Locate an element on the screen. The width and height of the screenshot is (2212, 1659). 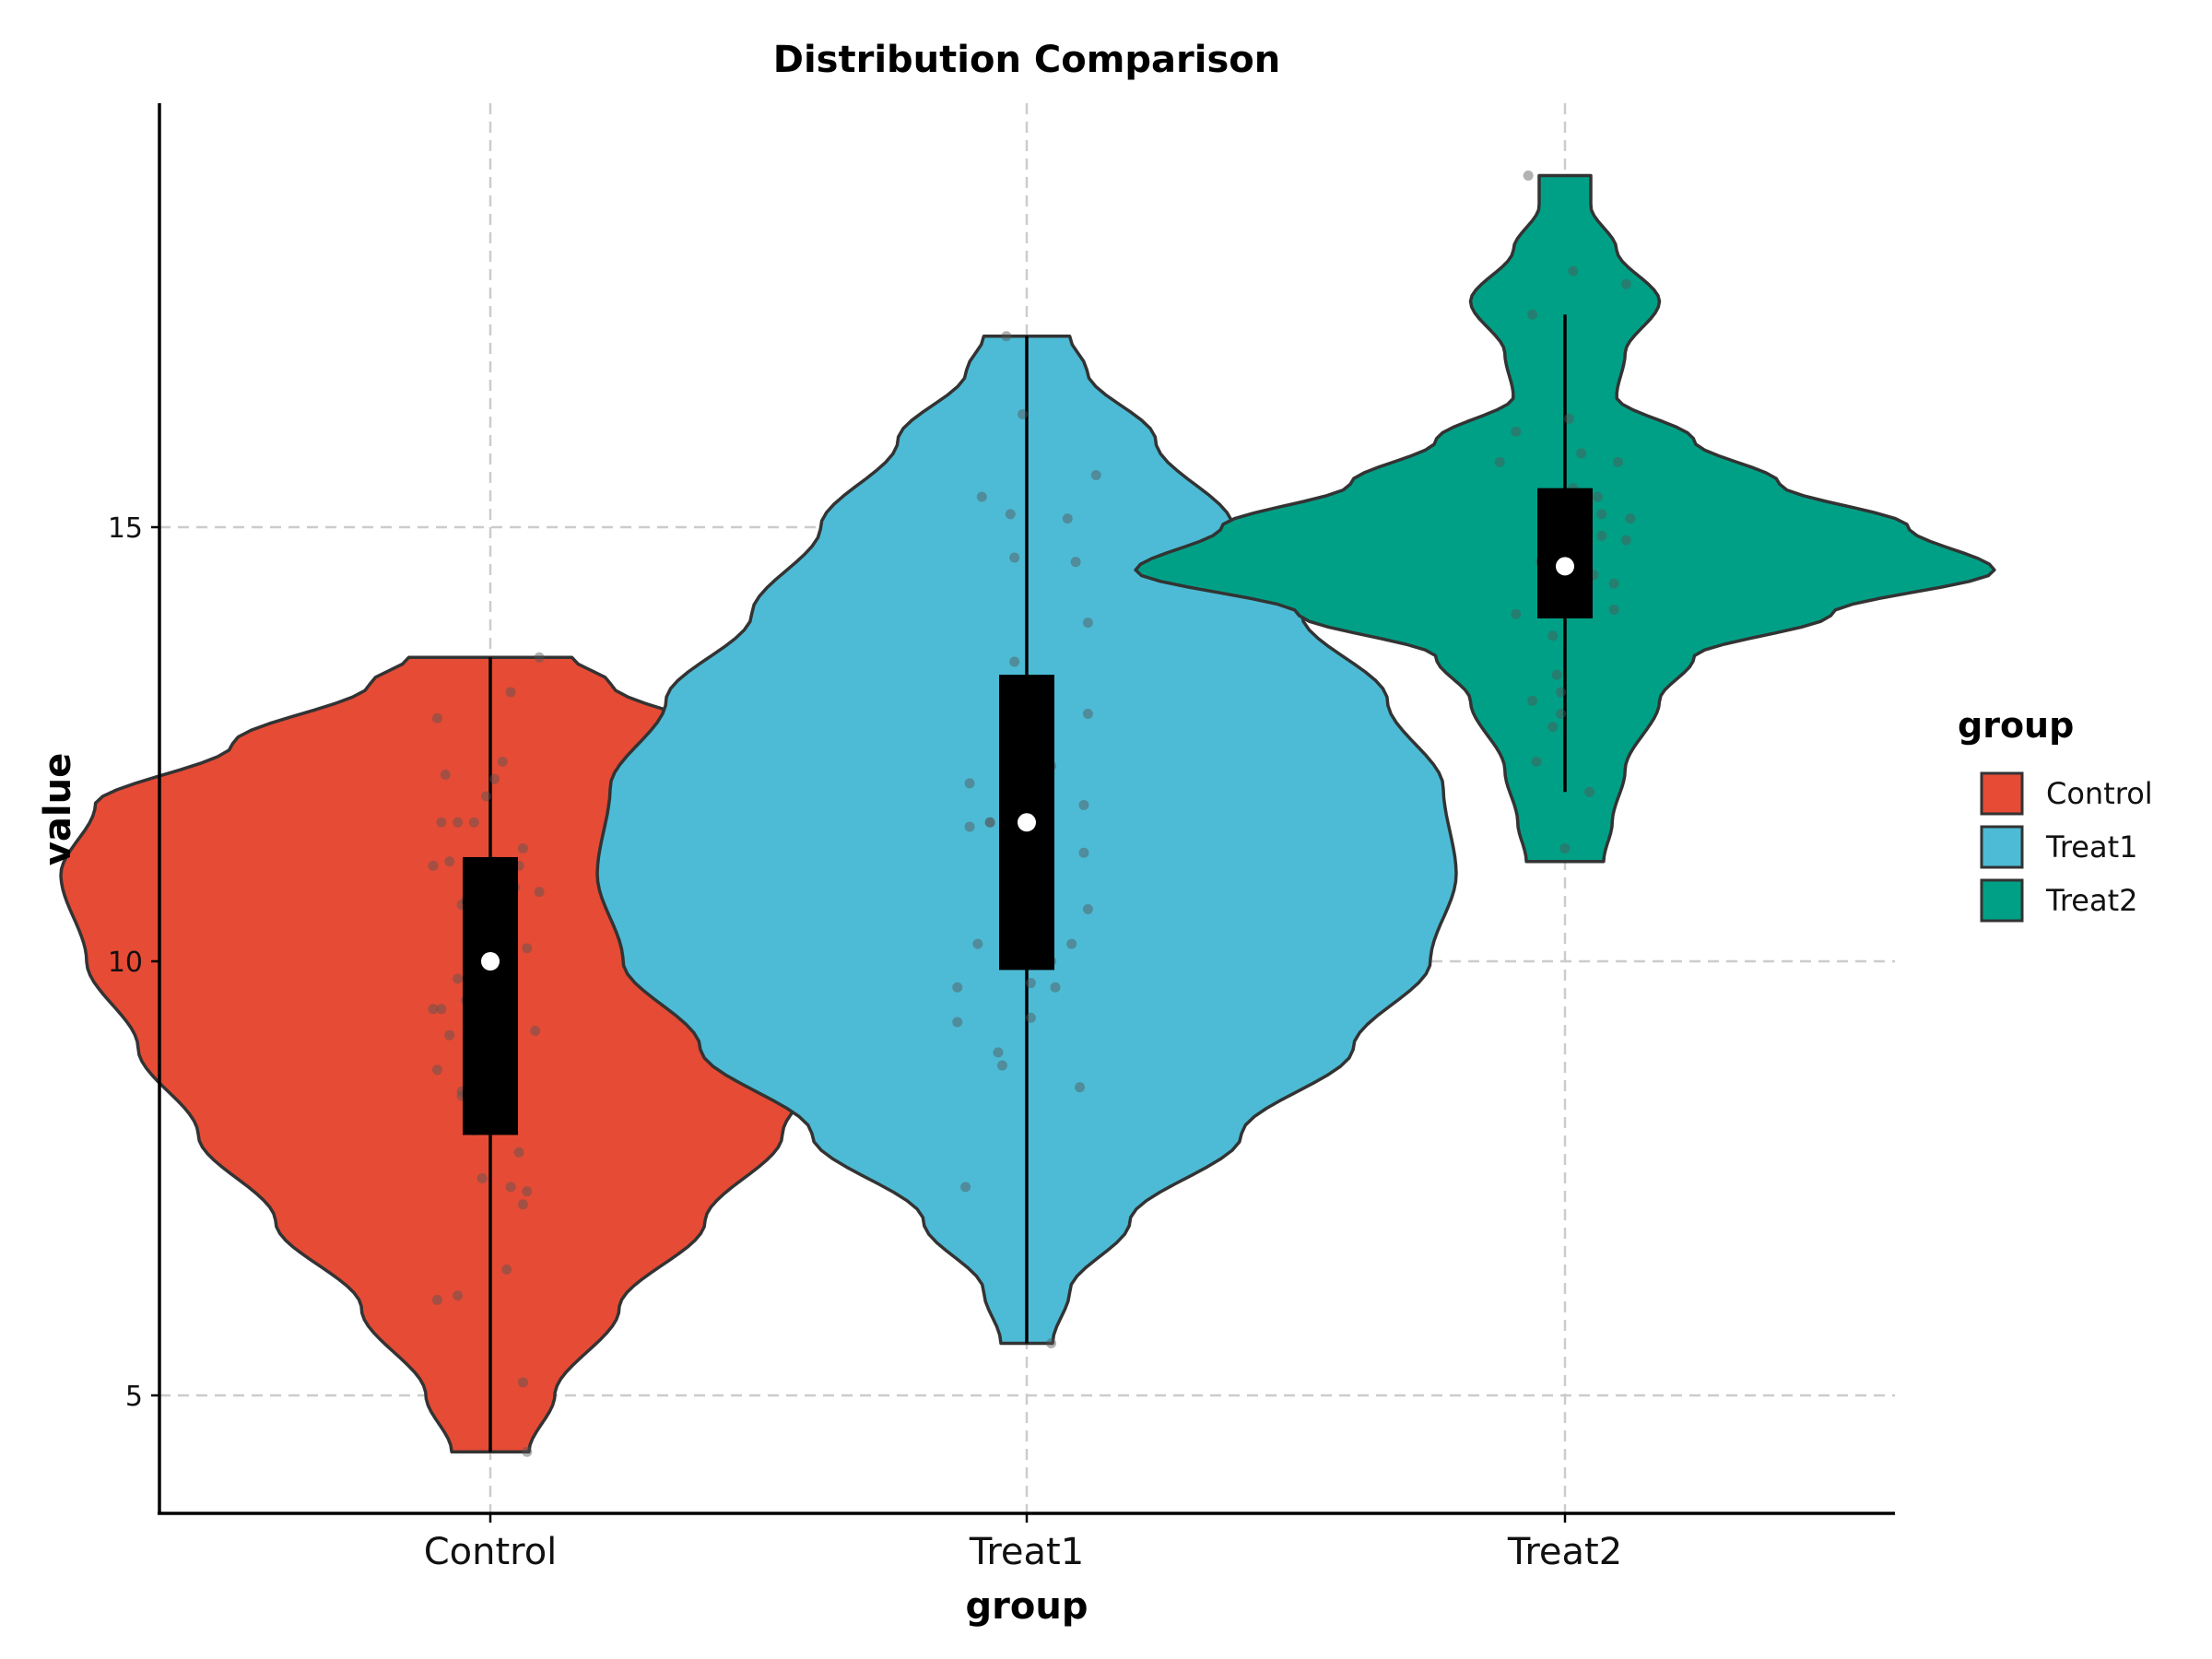
legend: group Control Treat1 Treat2 is located at coordinates (2055, 814).